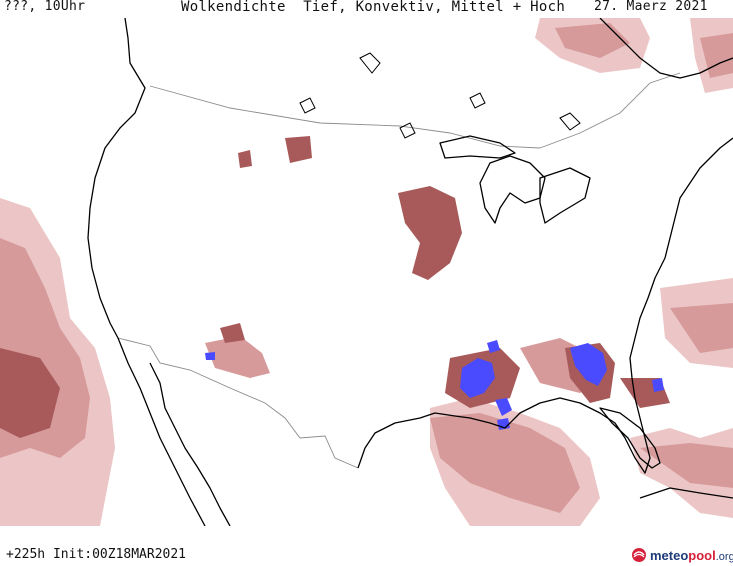 Image resolution: width=733 pixels, height=566 pixels. I want to click on logo-brand-b: pool, so click(702, 555).